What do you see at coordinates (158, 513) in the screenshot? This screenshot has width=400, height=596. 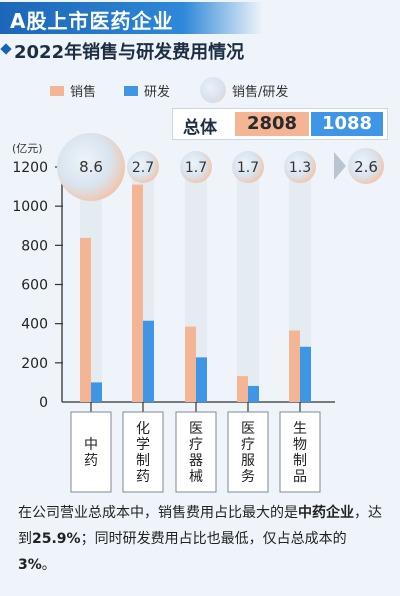 I see `footer-text-1: 在公司营业总成本中，销售费用占比最大的是` at bounding box center [158, 513].